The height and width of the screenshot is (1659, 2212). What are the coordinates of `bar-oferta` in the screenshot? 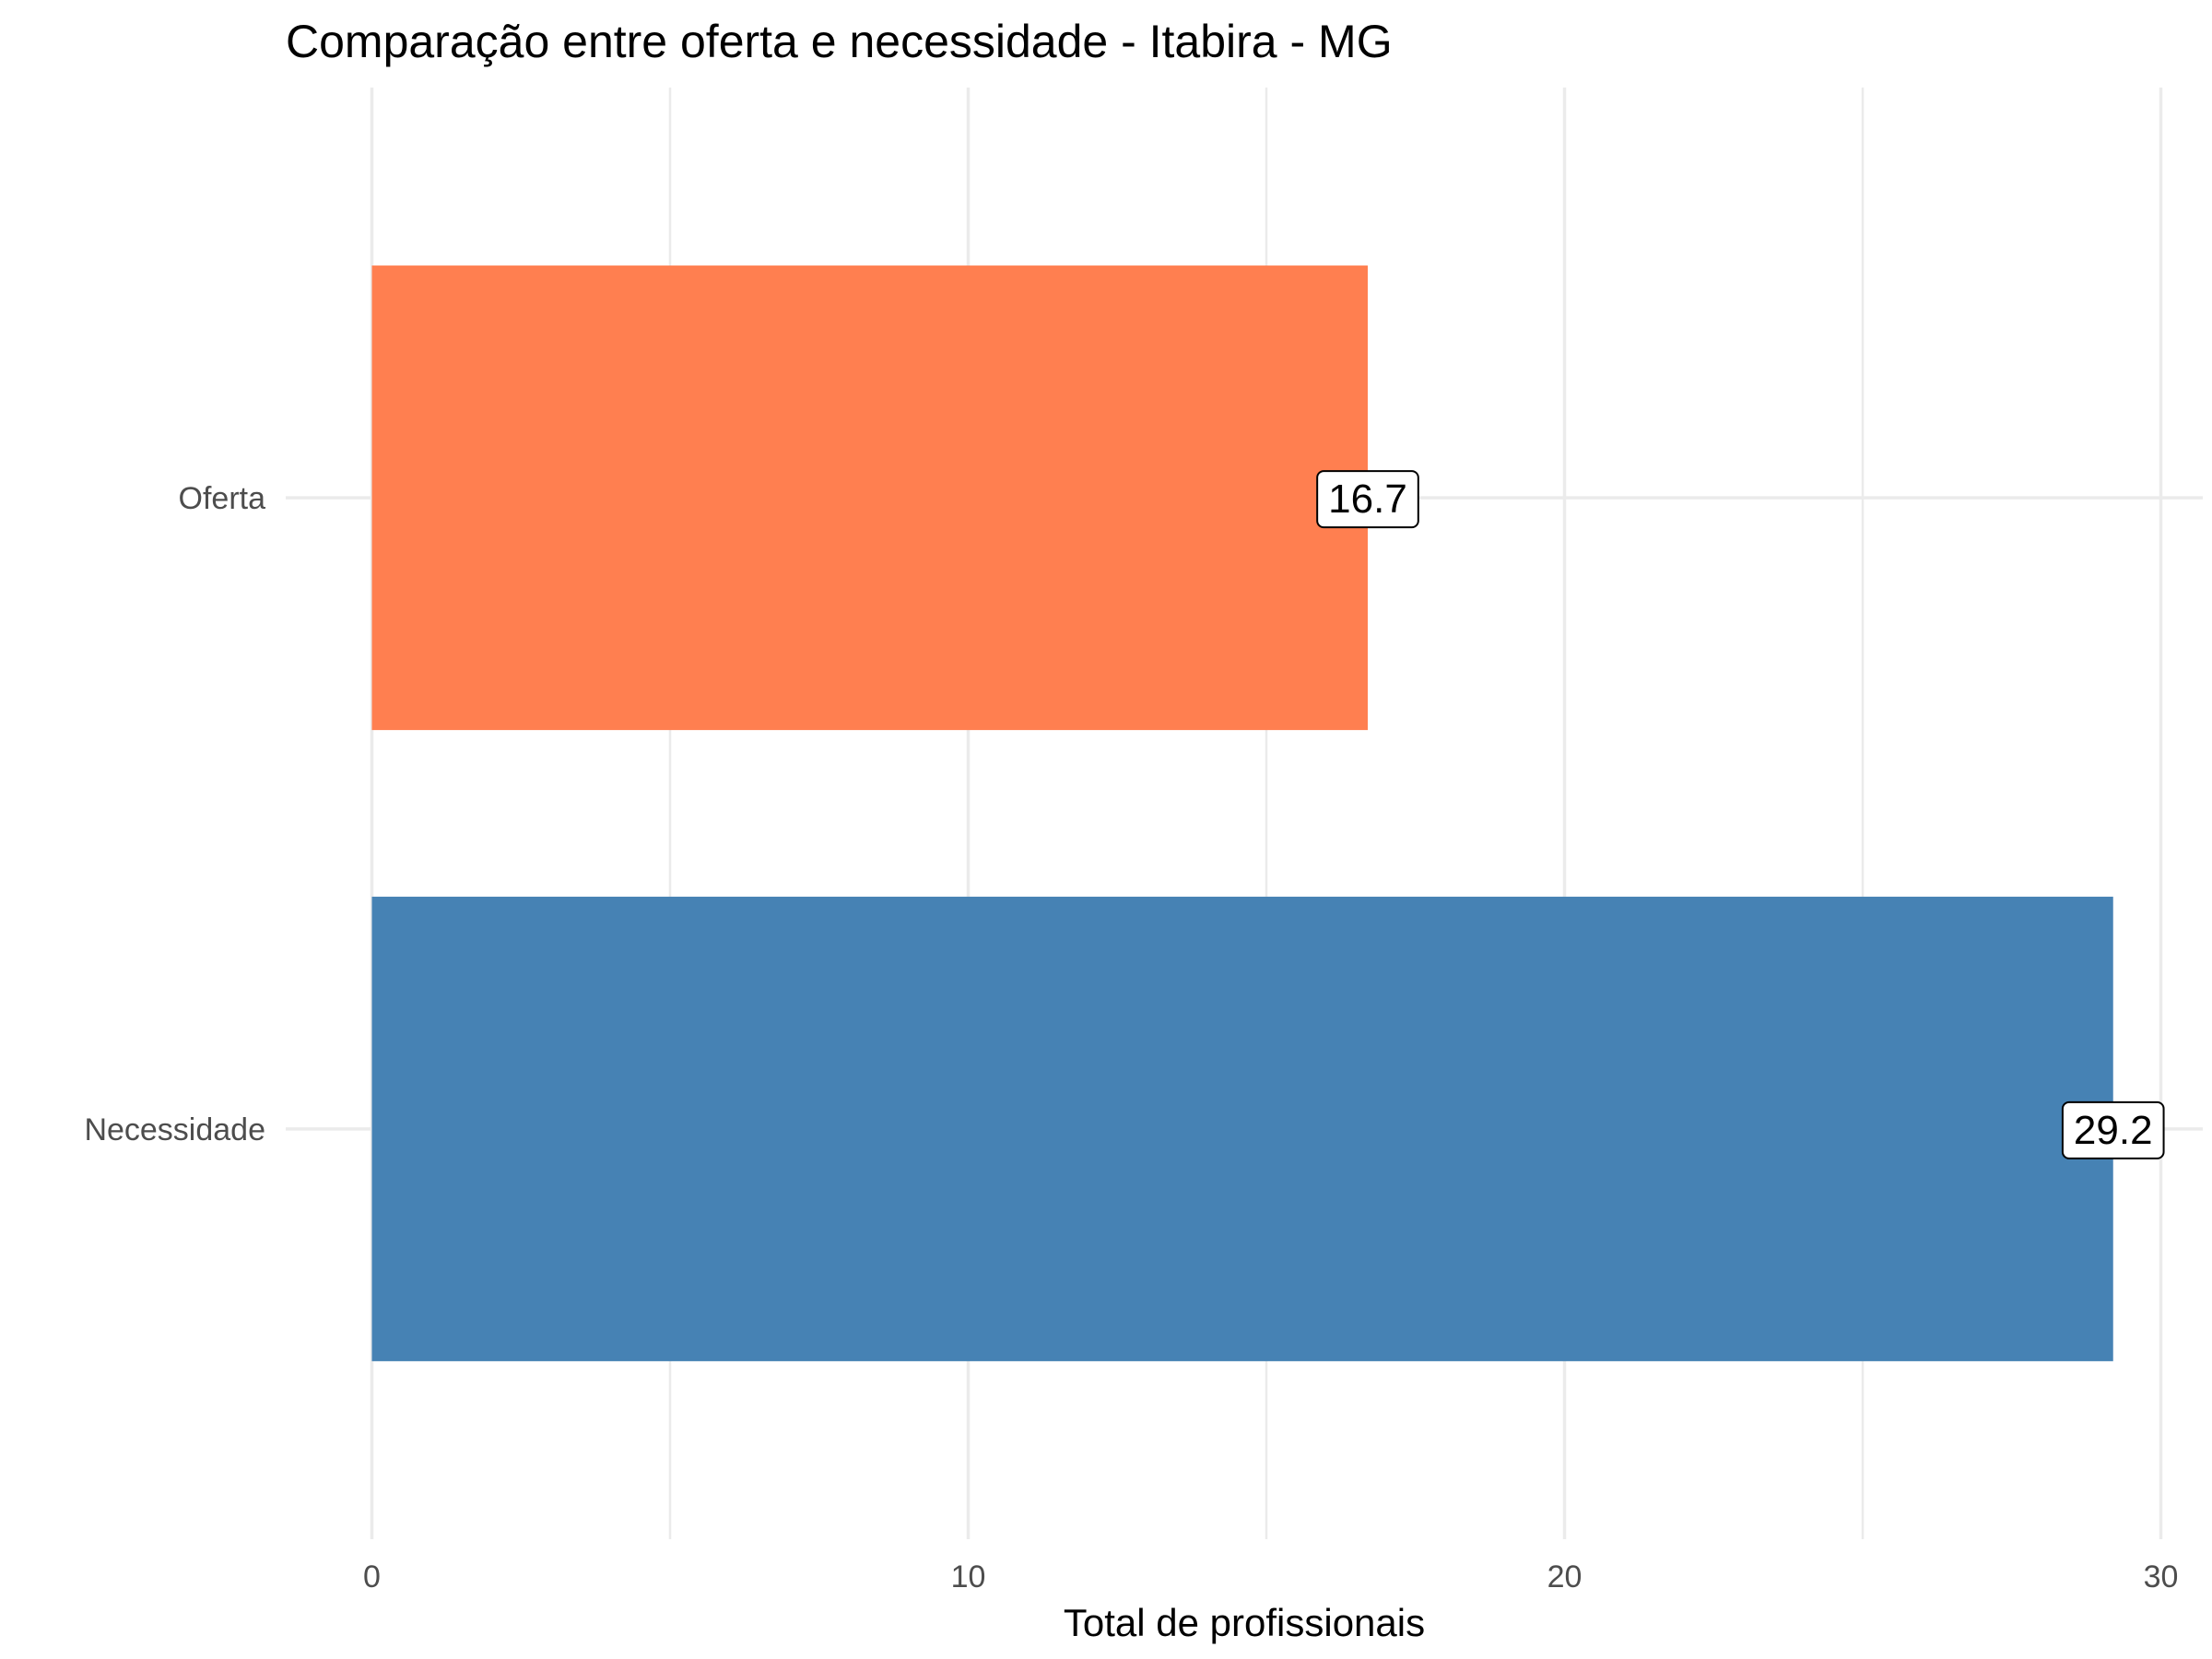 It's located at (869, 498).